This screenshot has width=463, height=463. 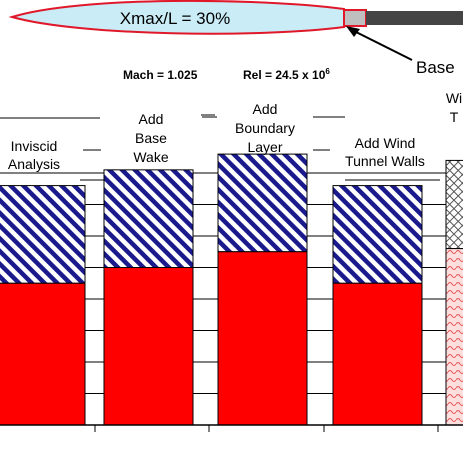 What do you see at coordinates (454, 107) in the screenshot?
I see `category-label: Wi T` at bounding box center [454, 107].